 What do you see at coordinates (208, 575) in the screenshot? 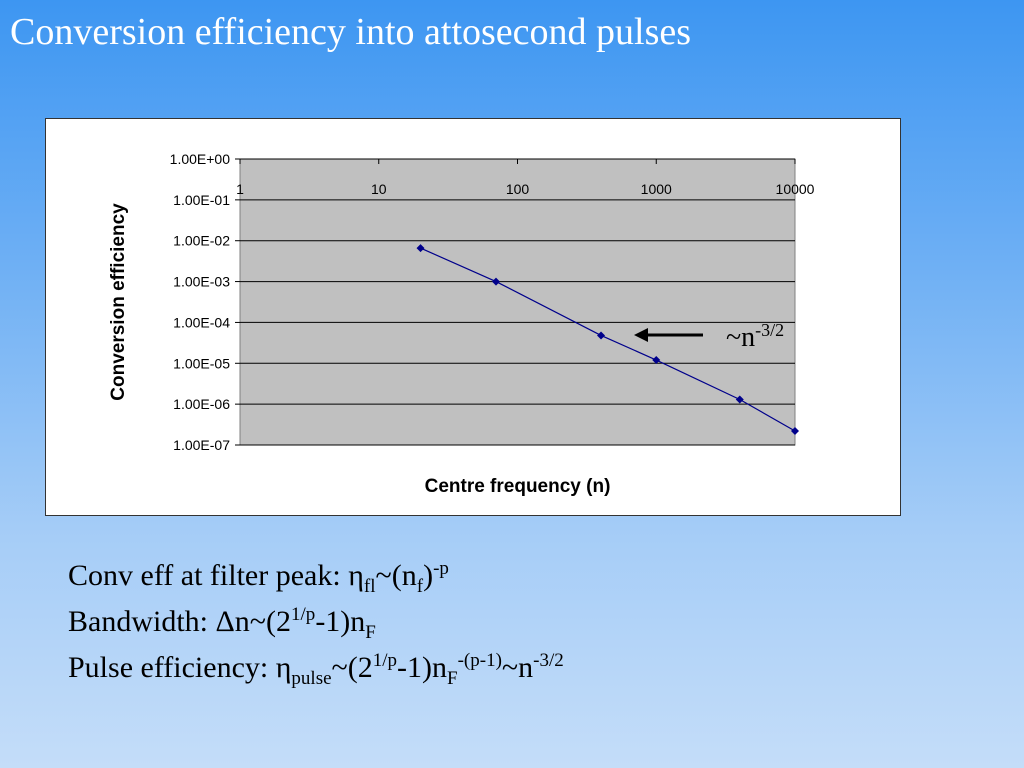
I see `note-line-1-prefix: Conv eff at filter peak:` at bounding box center [208, 575].